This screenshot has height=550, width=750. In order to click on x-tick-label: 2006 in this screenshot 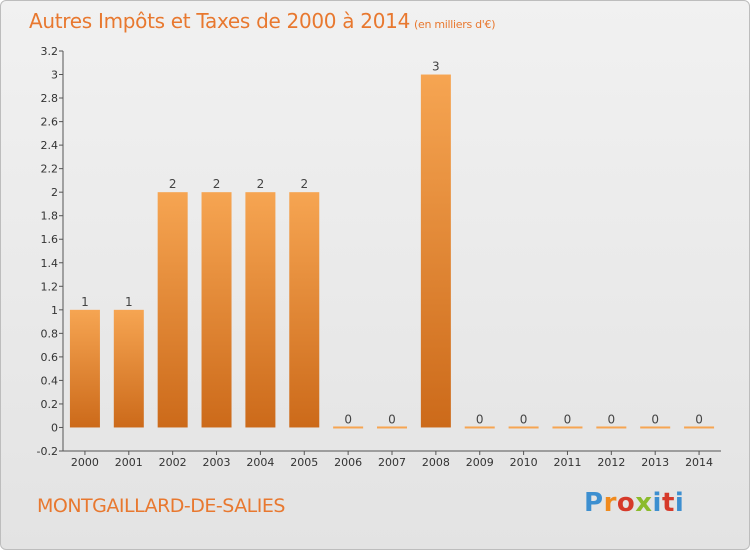, I will do `click(348, 462)`.